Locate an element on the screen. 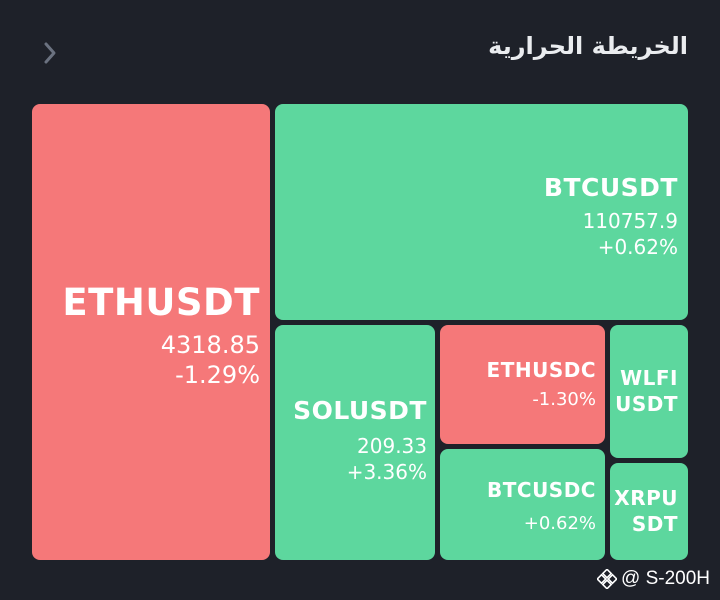  heatmap-tile-ethusdc: ETHUSDC -1.30% is located at coordinates (522, 384).